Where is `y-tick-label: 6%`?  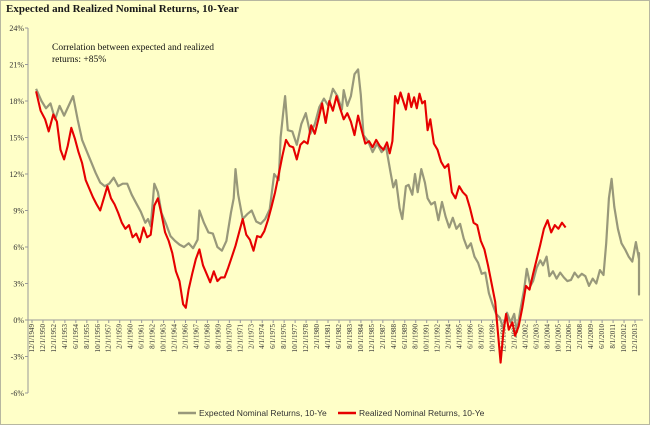 y-tick-label: 6% is located at coordinates (18, 247).